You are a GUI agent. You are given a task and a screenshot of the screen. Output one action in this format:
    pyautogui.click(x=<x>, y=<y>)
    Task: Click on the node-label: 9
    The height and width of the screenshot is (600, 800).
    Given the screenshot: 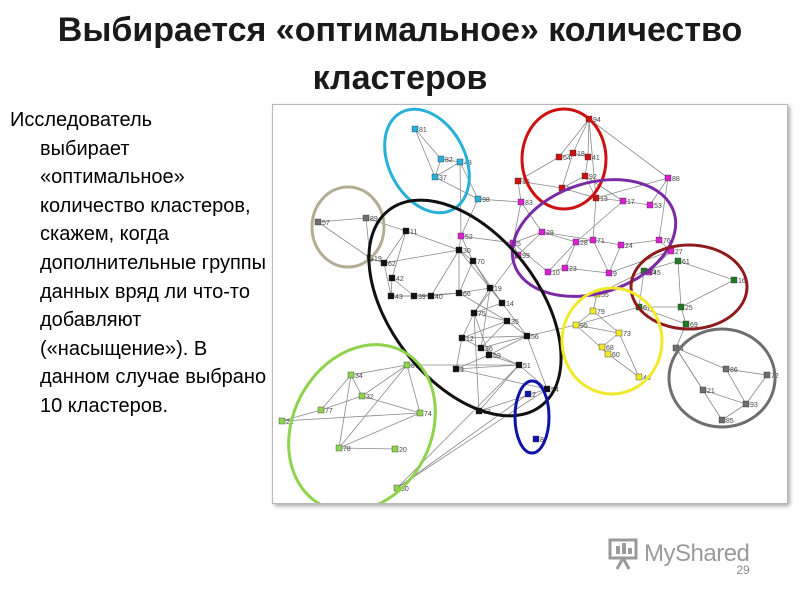 What is the action you would take?
    pyautogui.click(x=615, y=274)
    